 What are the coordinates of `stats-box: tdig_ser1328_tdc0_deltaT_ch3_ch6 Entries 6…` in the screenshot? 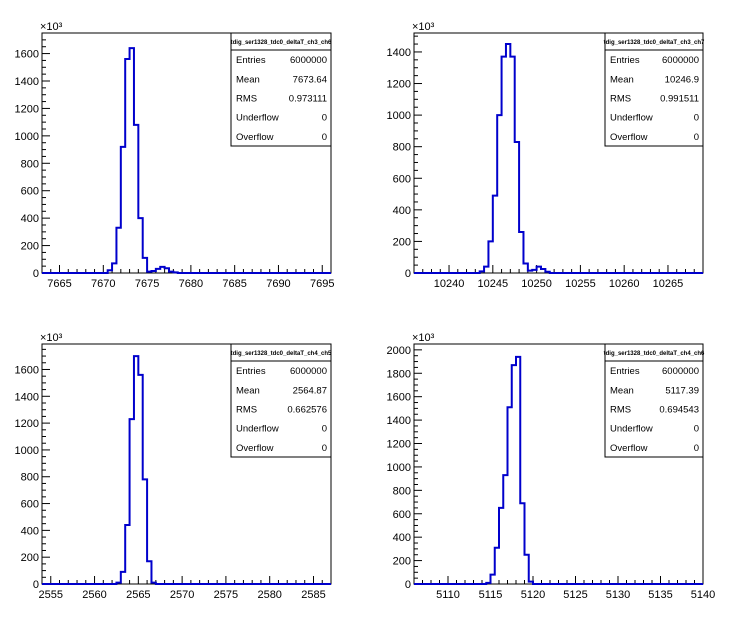 It's located at (281, 89).